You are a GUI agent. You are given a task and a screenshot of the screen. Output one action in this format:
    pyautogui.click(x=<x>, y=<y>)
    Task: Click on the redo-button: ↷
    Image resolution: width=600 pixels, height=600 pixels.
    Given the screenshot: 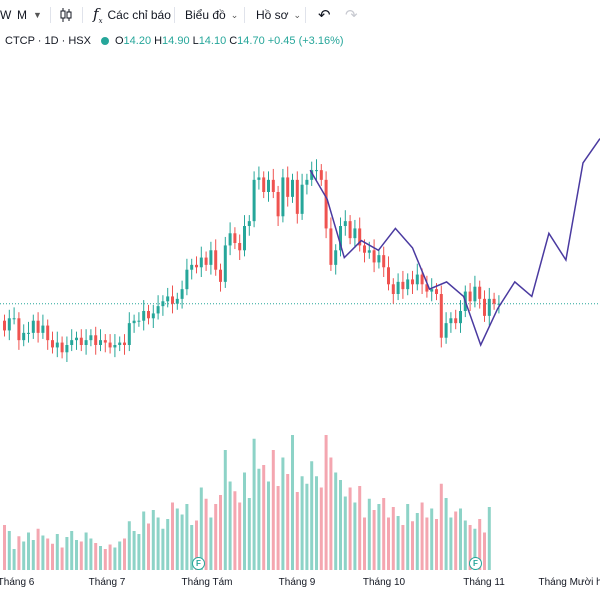 What is the action you would take?
    pyautogui.click(x=351, y=15)
    